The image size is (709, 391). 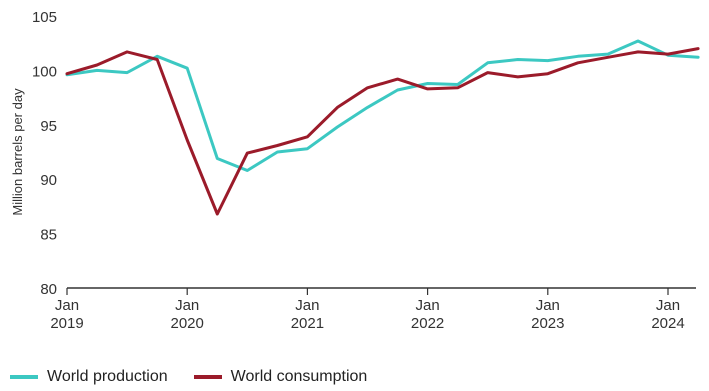 What do you see at coordinates (187, 323) in the screenshot?
I see `x-tick-label-year: 2020` at bounding box center [187, 323].